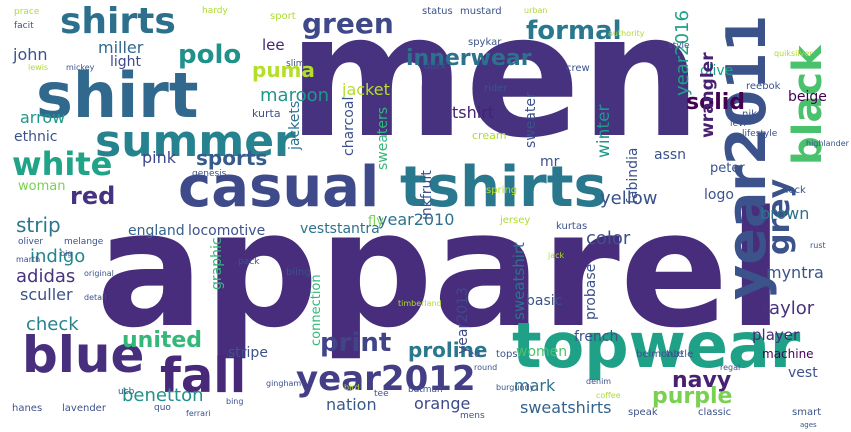  I want to click on word-sport: sport, so click(283, 16).